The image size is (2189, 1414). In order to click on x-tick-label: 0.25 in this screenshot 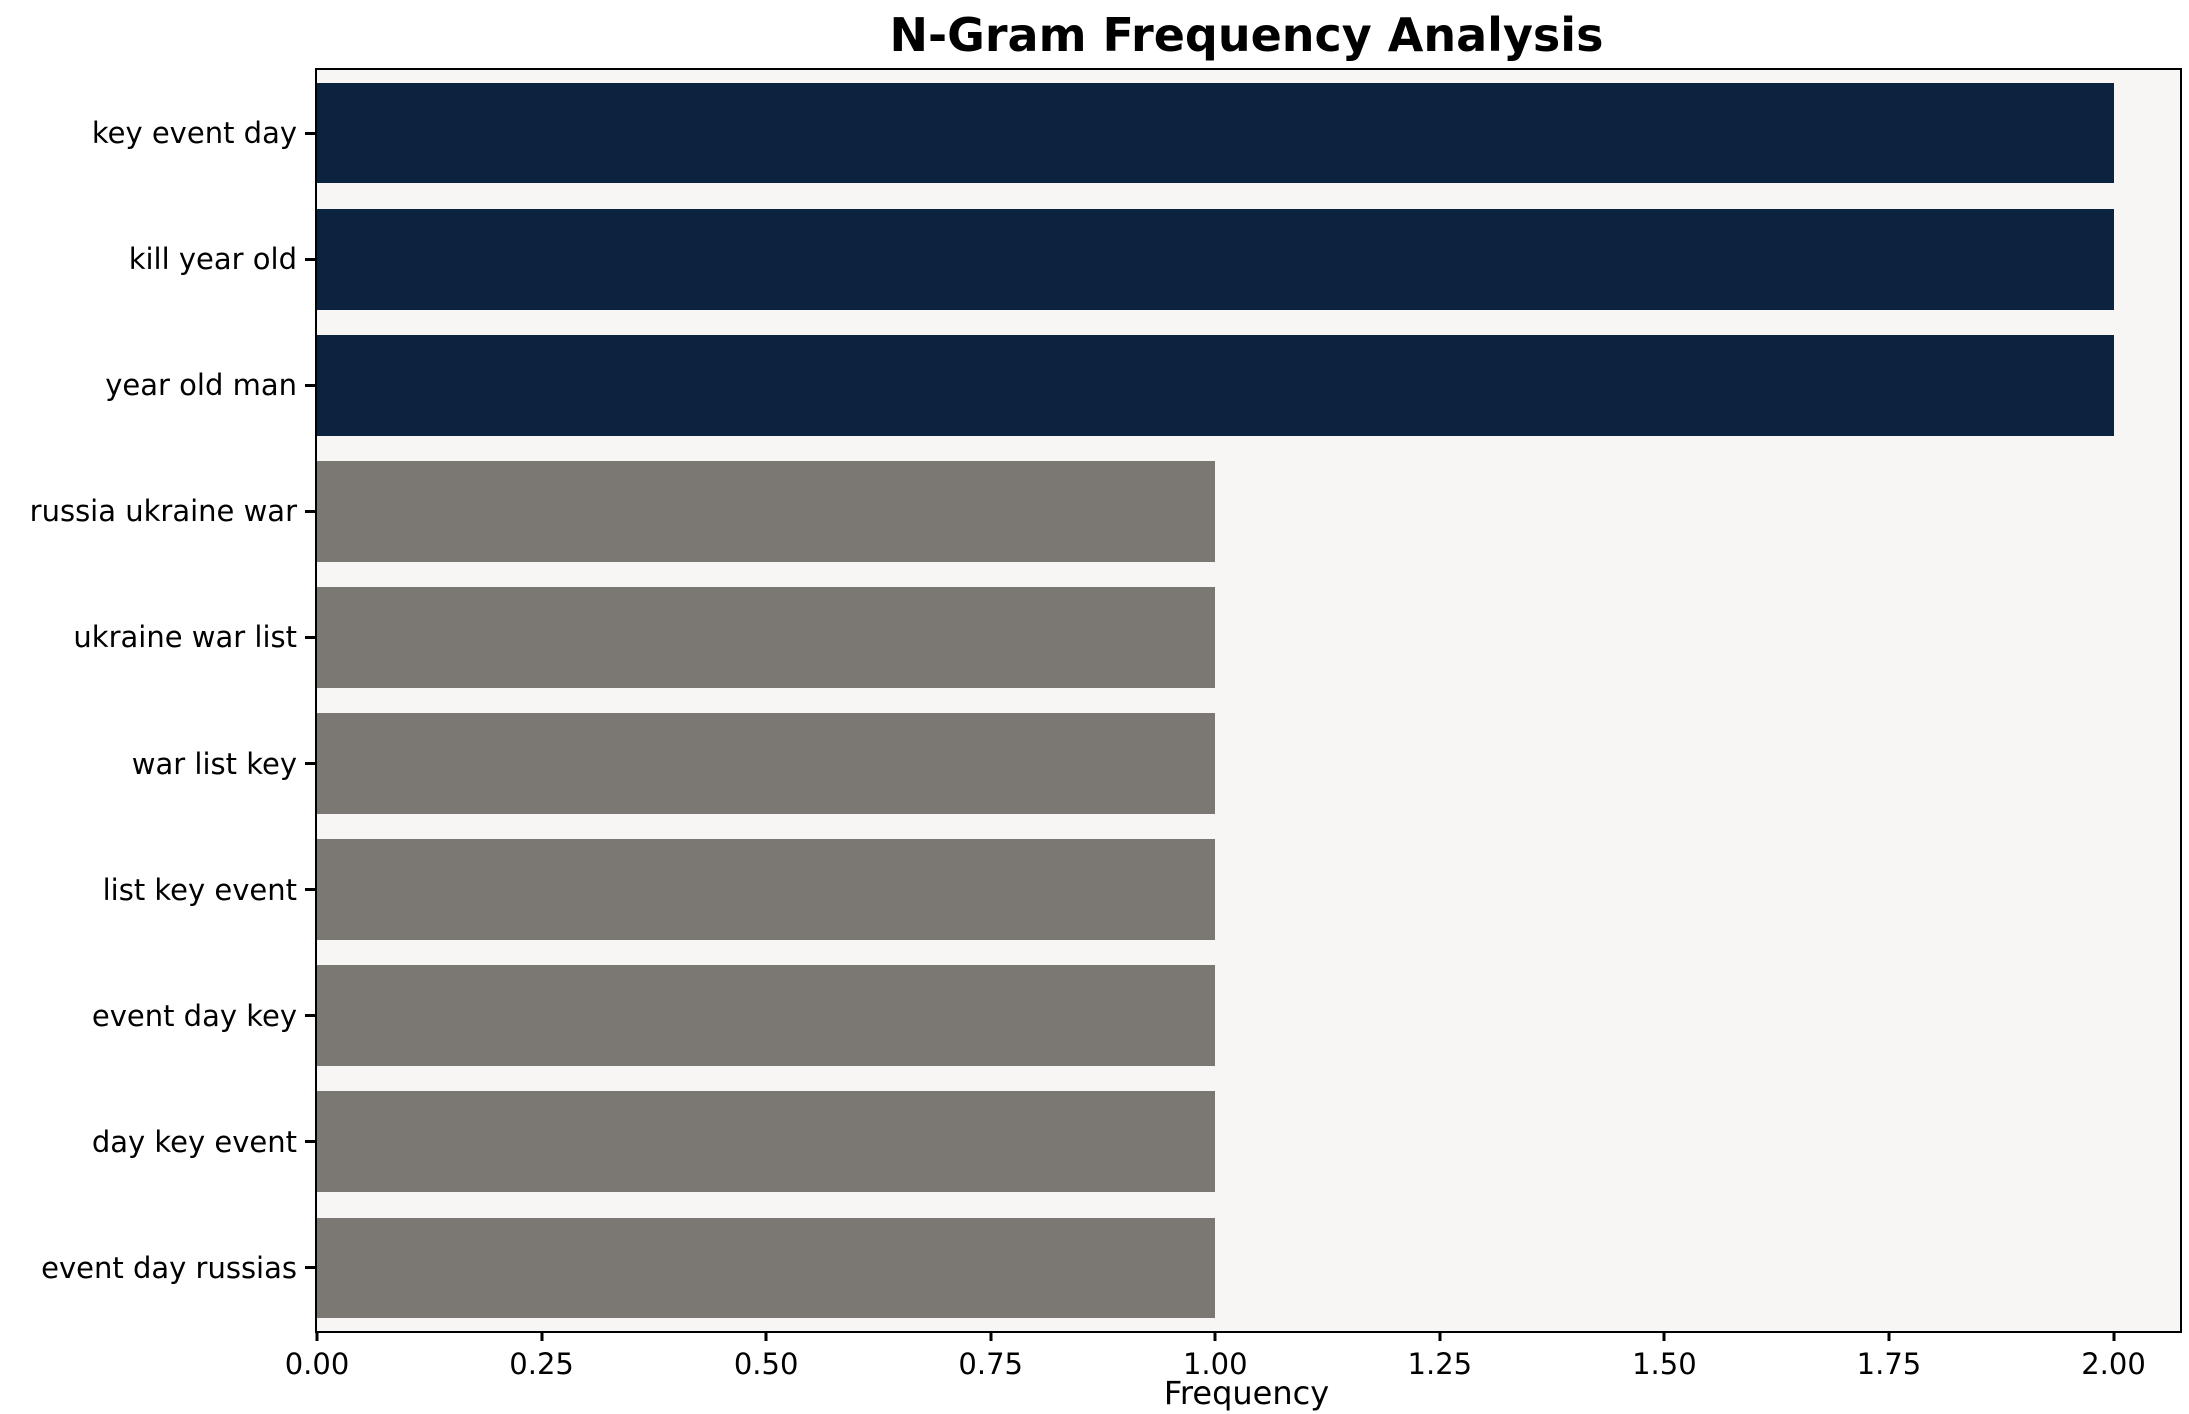, I will do `click(541, 1364)`.